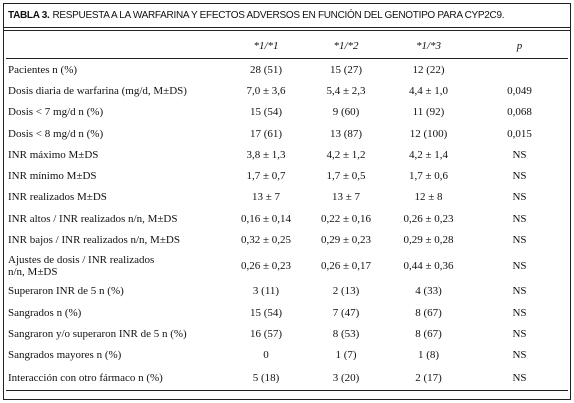  I want to click on cell: 4,2 ± 1,4, so click(428, 154).